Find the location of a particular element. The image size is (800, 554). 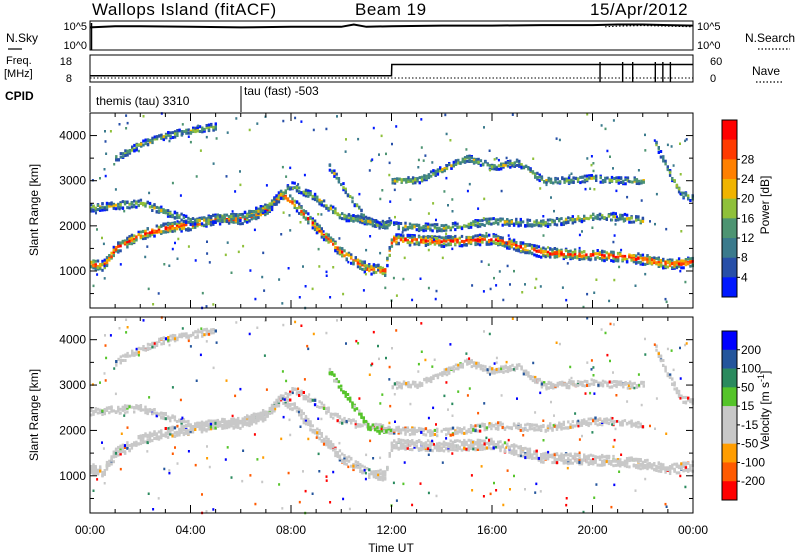

noise-panel-frame is located at coordinates (391, 35).